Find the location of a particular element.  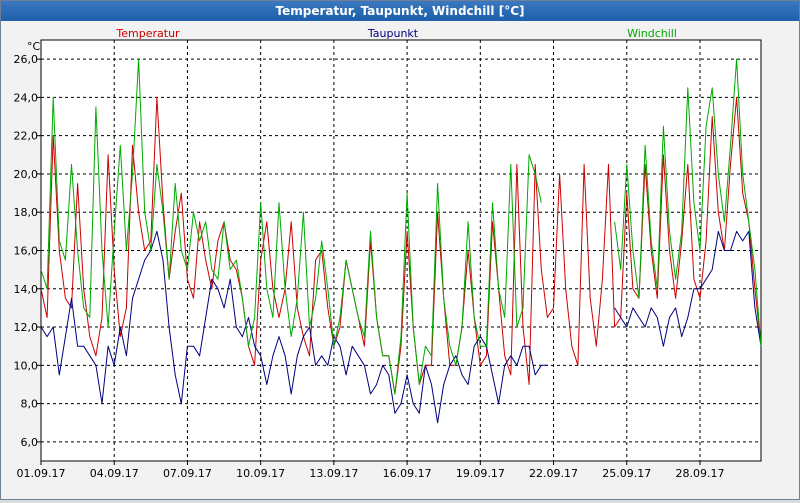

y-tick-label: 12,0 is located at coordinates (26, 327).